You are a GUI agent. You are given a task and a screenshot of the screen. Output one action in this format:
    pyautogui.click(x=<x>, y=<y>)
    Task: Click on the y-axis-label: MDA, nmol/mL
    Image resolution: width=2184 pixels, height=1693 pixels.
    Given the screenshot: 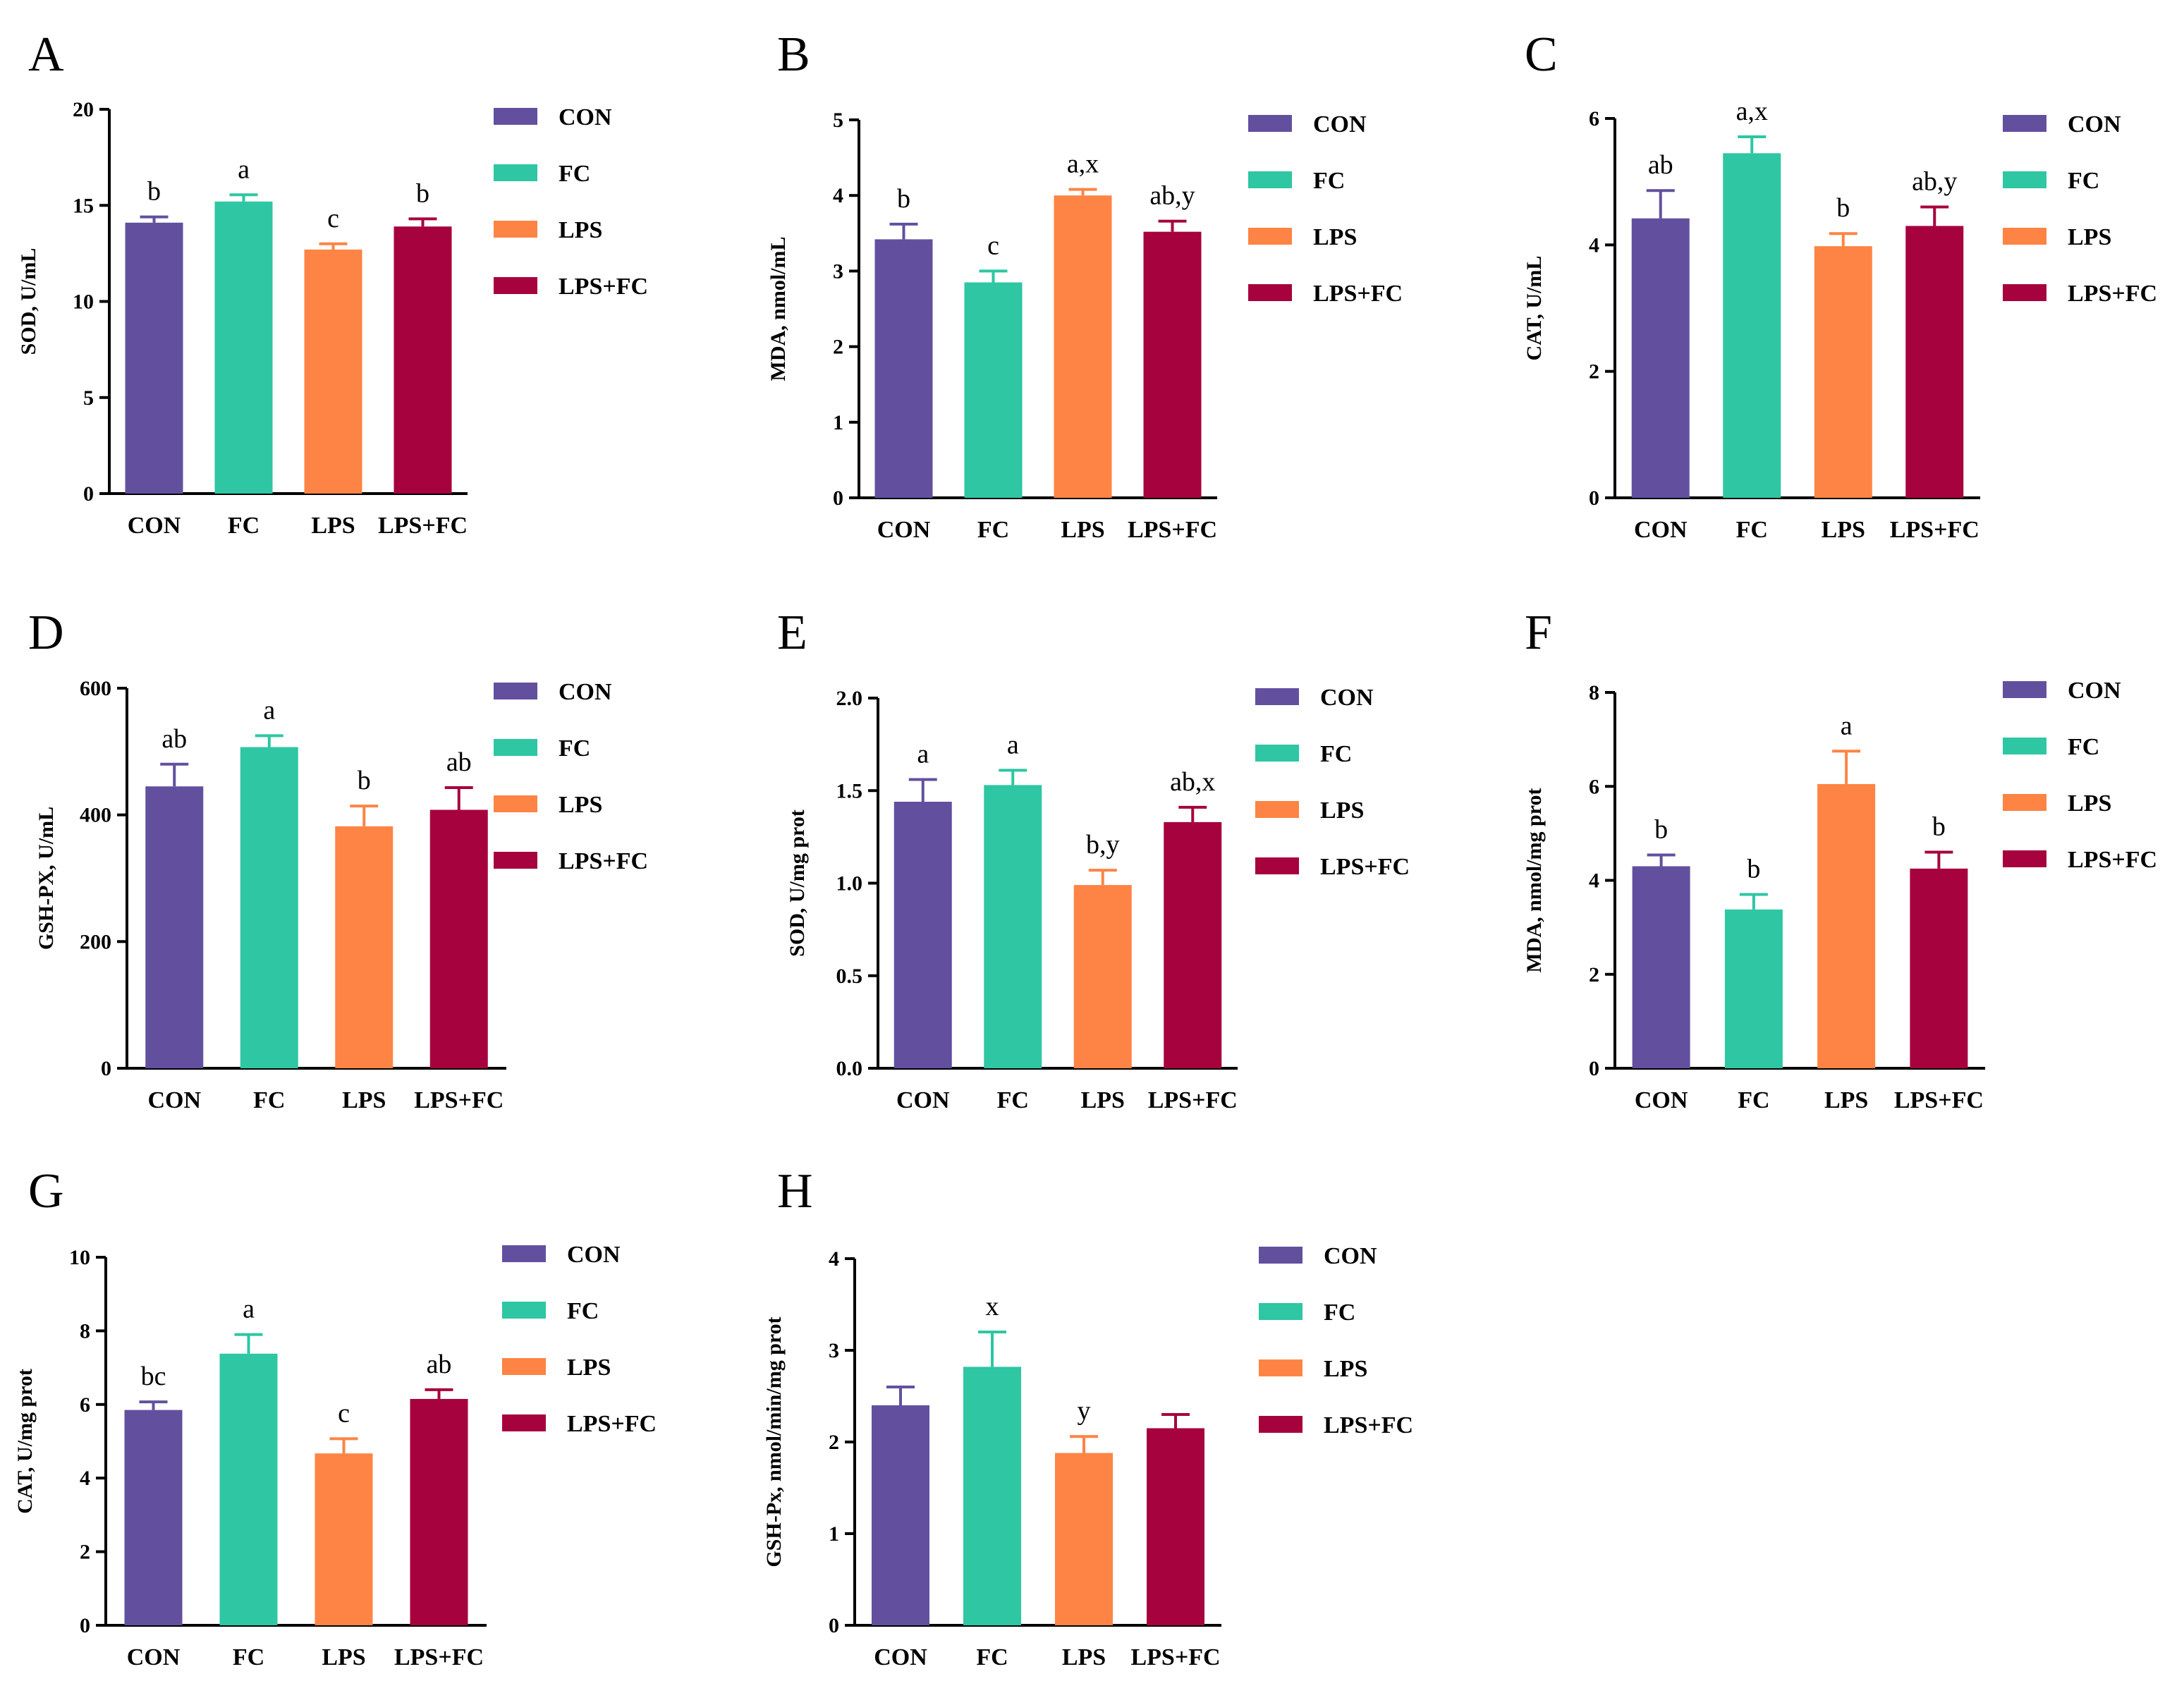 What is the action you would take?
    pyautogui.click(x=779, y=309)
    